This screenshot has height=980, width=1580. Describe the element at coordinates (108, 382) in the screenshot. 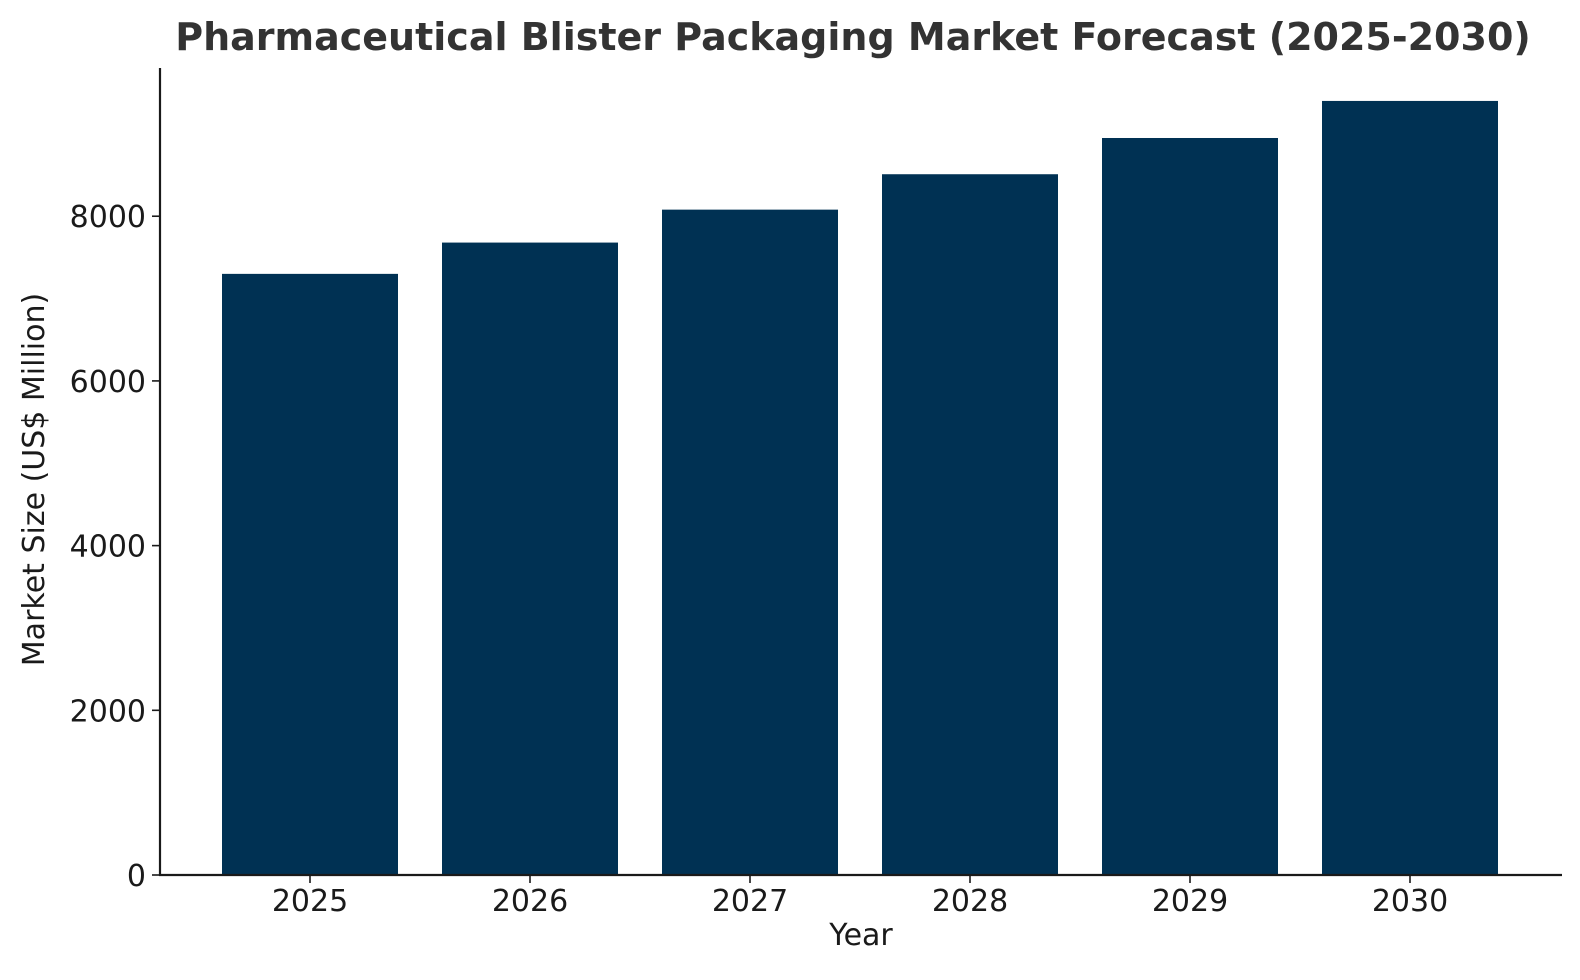

I see `y-tick-label: 6000` at that location.